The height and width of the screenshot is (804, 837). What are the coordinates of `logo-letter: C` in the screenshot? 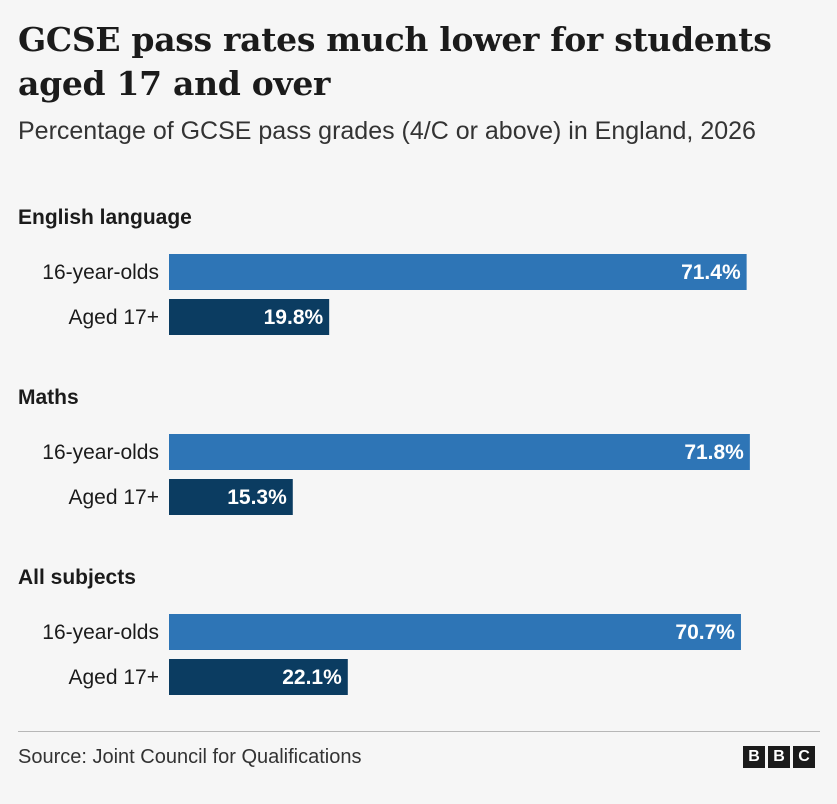 It's located at (804, 757).